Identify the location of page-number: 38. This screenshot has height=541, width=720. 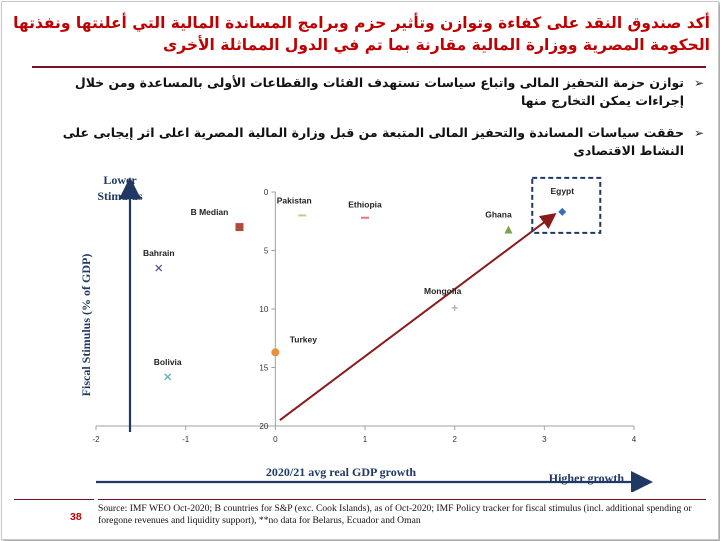
(76, 517).